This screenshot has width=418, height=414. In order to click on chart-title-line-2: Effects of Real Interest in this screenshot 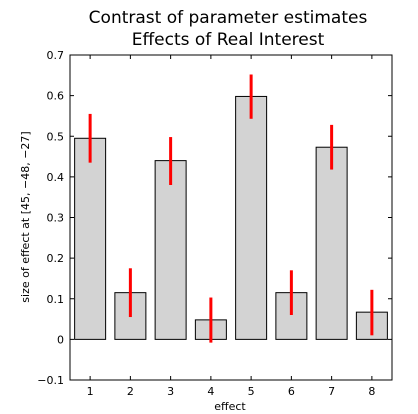, I will do `click(228, 40)`.